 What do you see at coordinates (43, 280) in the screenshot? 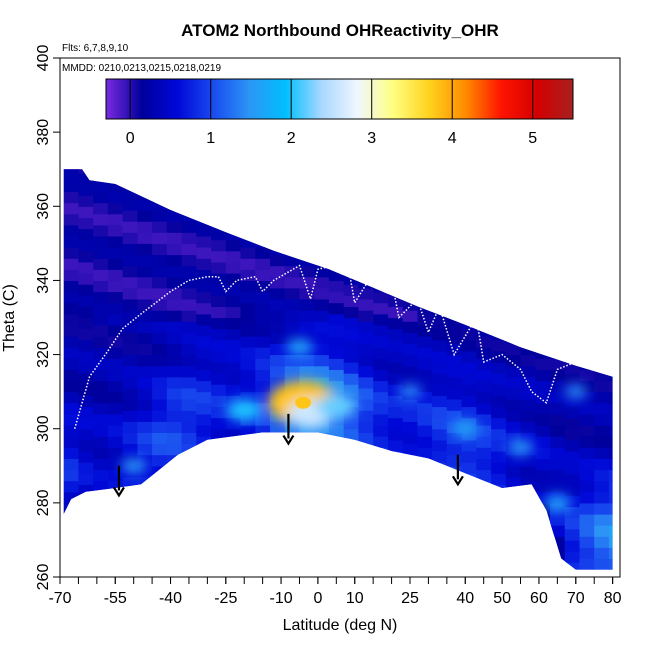
I see `y-tick-label: 340` at bounding box center [43, 280].